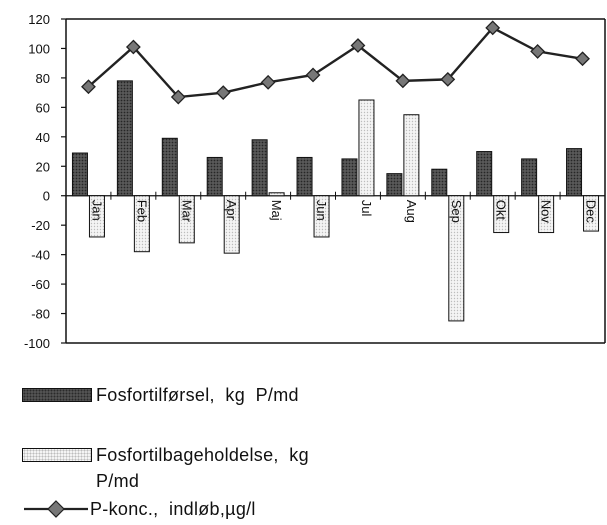  Describe the element at coordinates (529, 177) in the screenshot. I see `bar-tilforsel-nov` at that location.